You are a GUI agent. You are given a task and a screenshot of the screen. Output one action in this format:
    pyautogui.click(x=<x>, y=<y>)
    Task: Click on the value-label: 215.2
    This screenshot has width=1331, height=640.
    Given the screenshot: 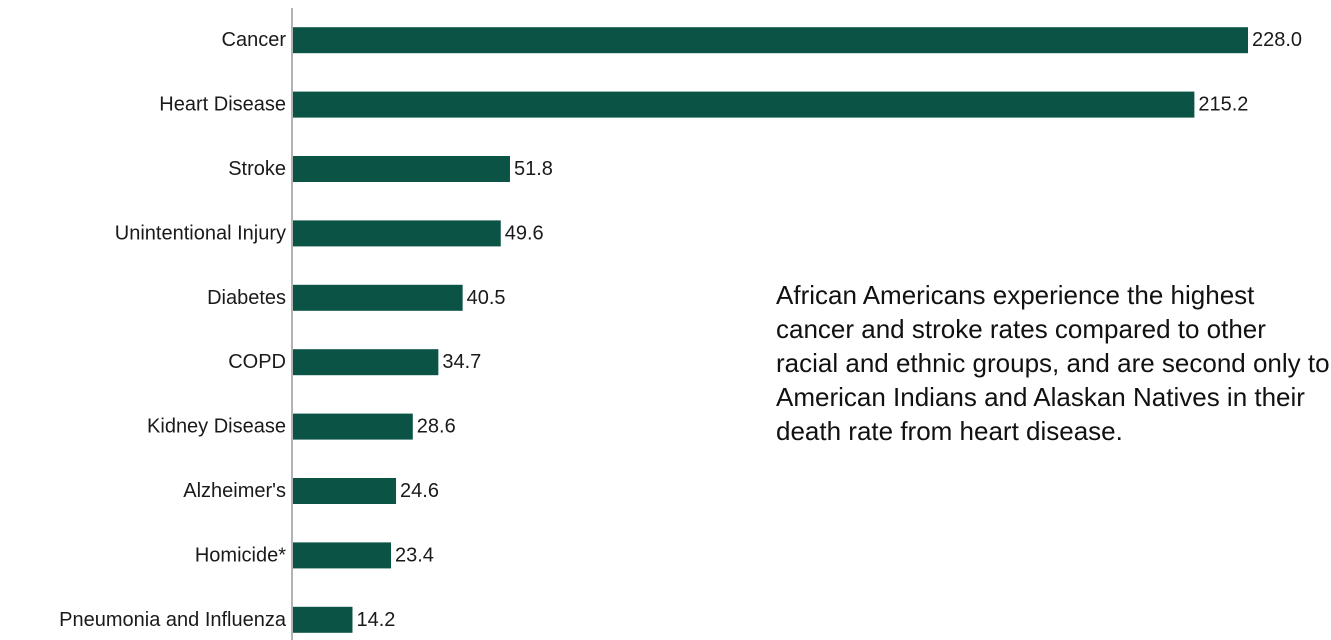 What is the action you would take?
    pyautogui.click(x=1223, y=105)
    